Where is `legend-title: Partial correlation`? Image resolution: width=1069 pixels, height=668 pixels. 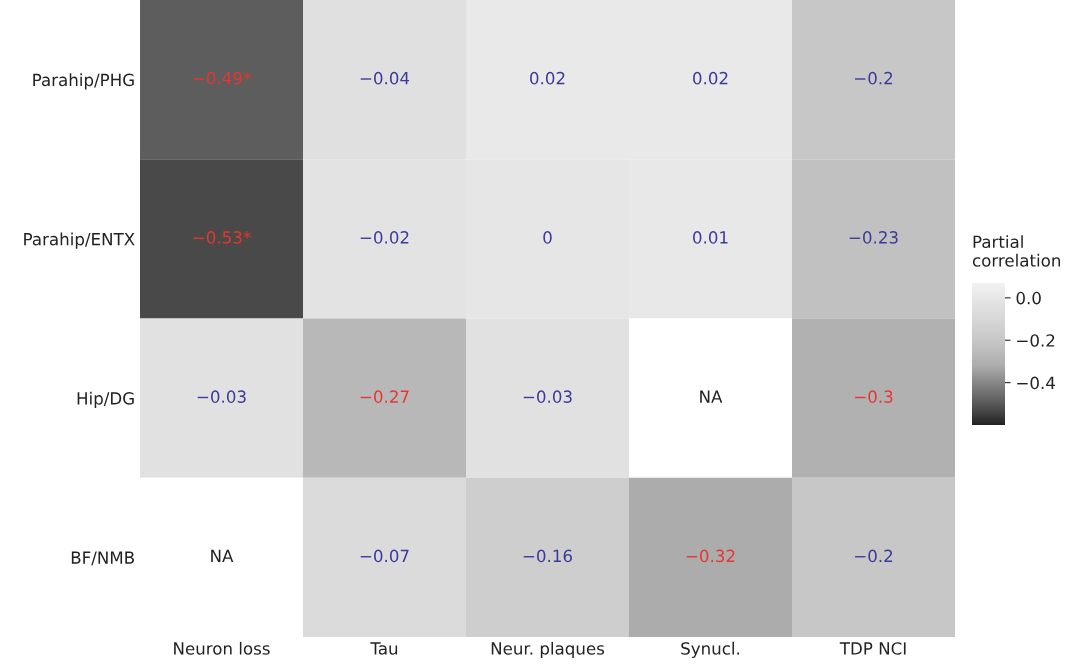 legend-title: Partial correlation is located at coordinates (1016, 251).